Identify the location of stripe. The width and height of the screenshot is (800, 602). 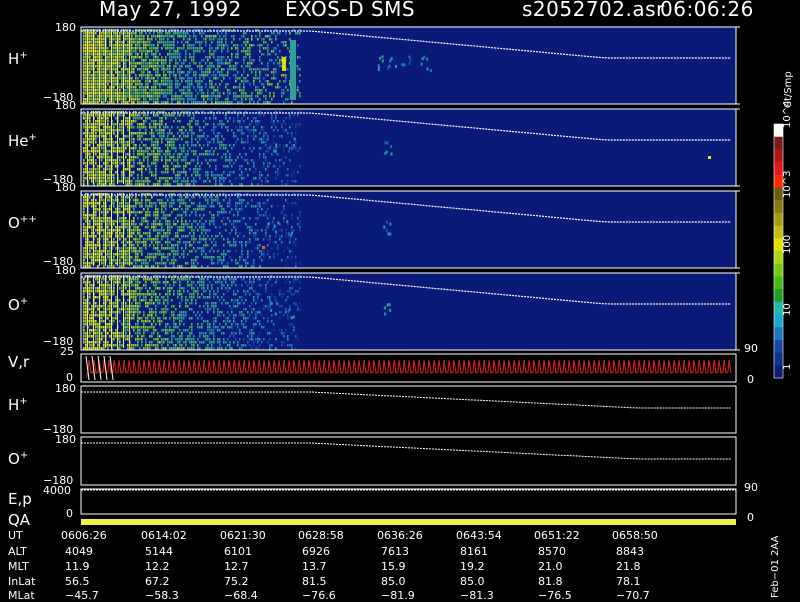
(87, 229).